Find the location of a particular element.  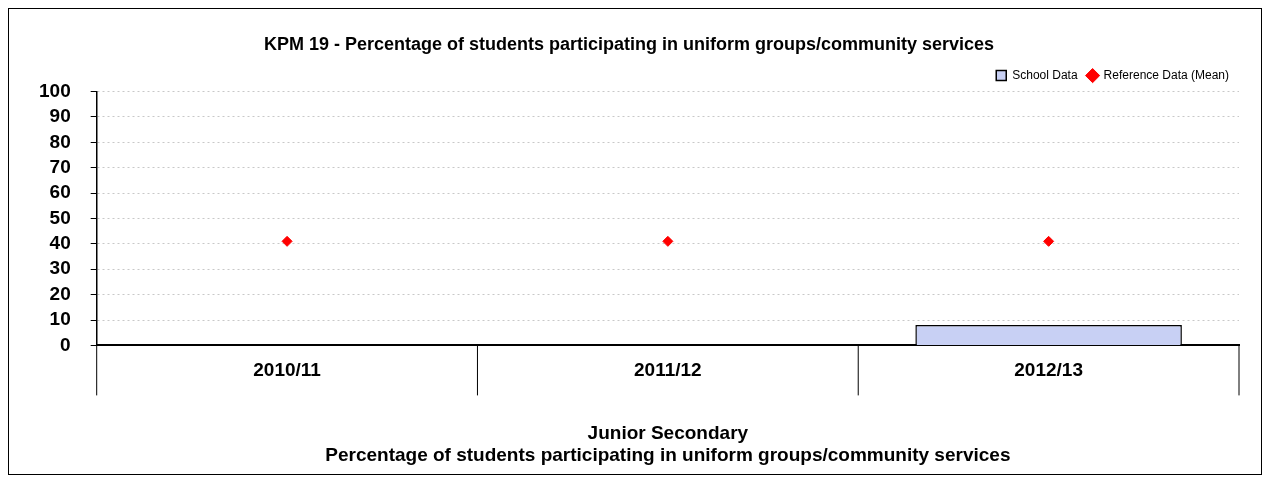

y-tick-label: 90 is located at coordinates (60, 116).